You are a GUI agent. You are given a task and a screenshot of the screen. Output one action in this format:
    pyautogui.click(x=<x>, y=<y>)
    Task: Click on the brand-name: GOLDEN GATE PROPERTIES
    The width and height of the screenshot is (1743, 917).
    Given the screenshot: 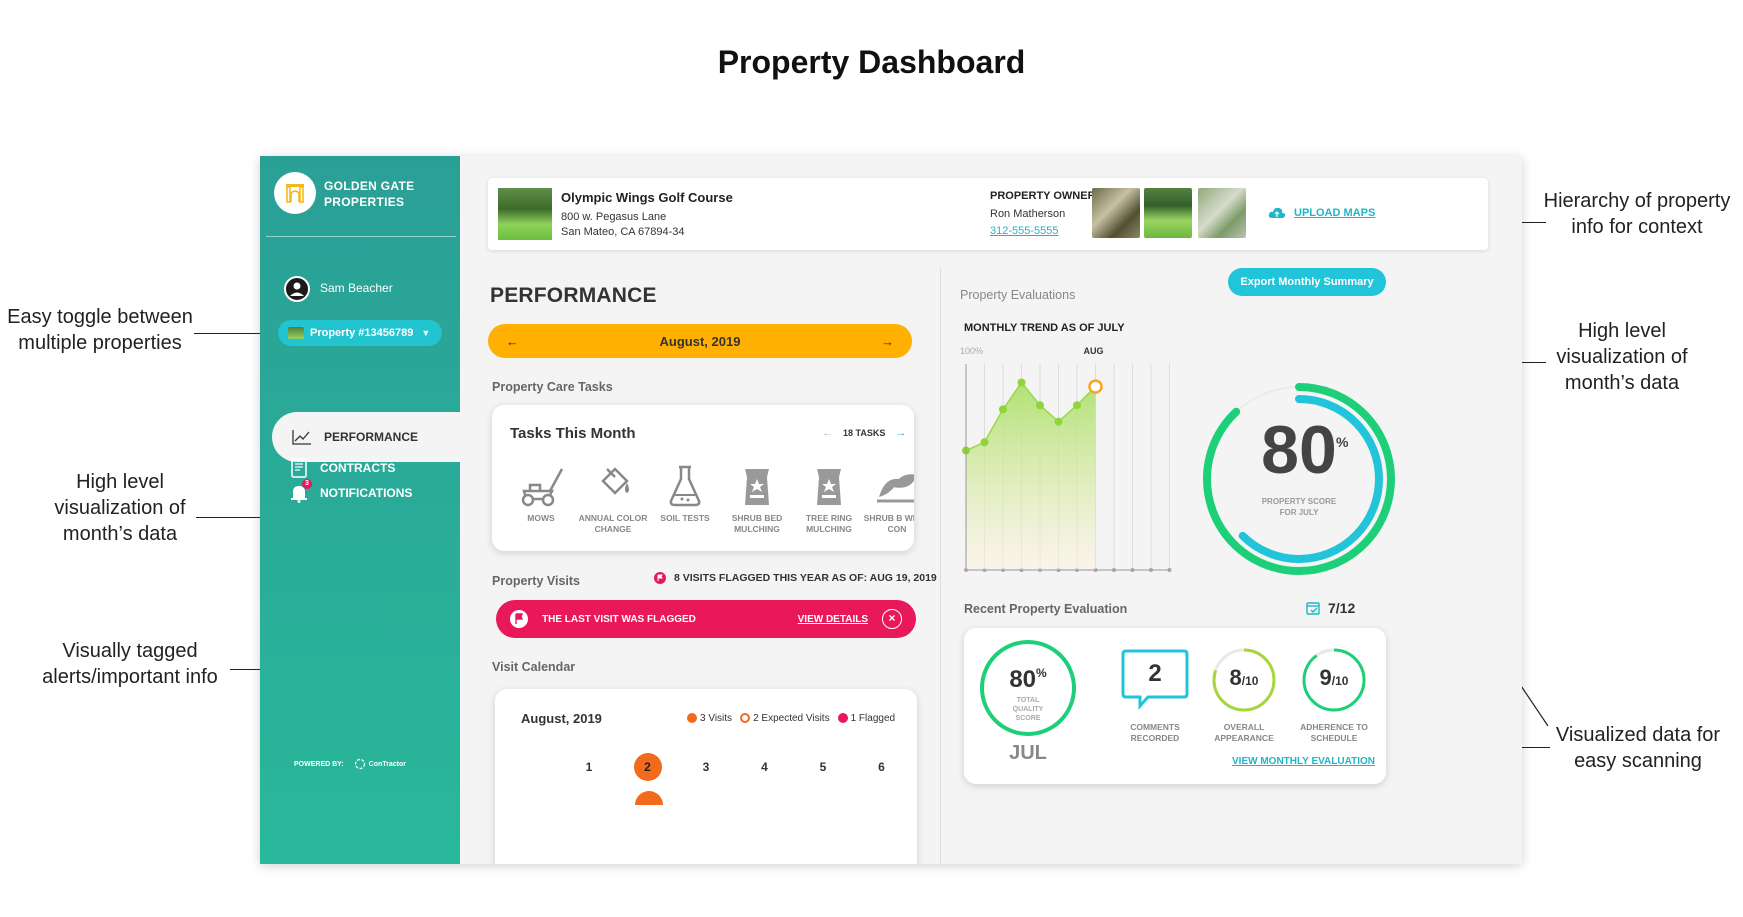 What is the action you would take?
    pyautogui.click(x=369, y=194)
    